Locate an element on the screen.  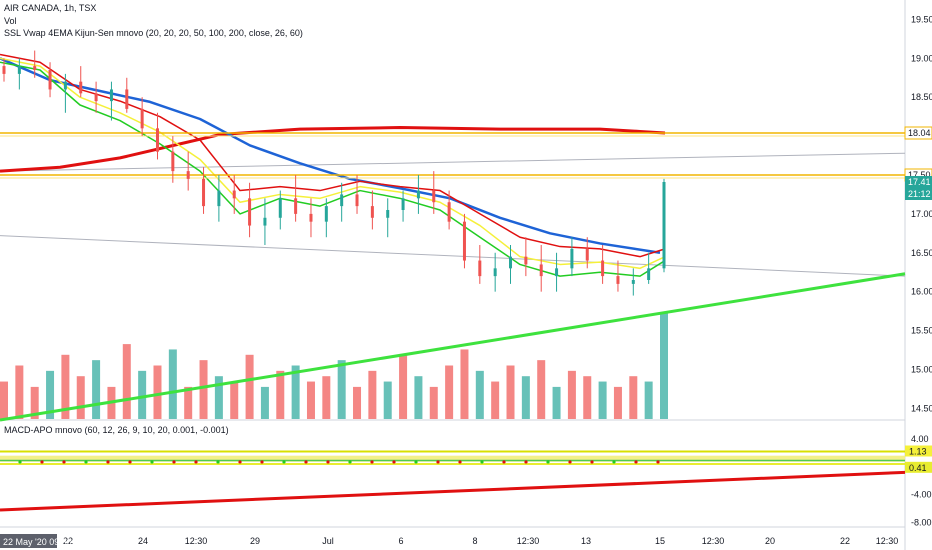
macd-tick-label: -8.00 is located at coordinates (921, 523).